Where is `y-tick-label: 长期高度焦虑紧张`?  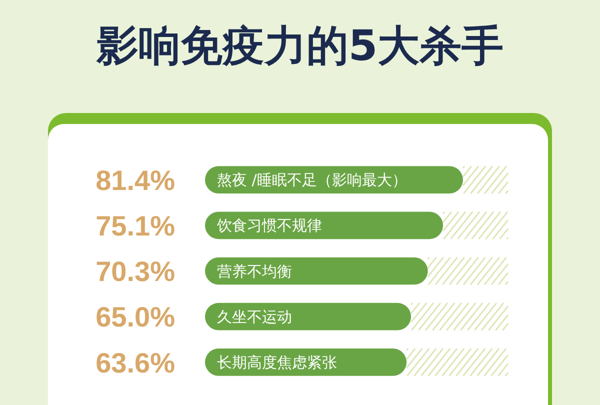
y-tick-label: 长期高度焦虑紧张 is located at coordinates (277, 362).